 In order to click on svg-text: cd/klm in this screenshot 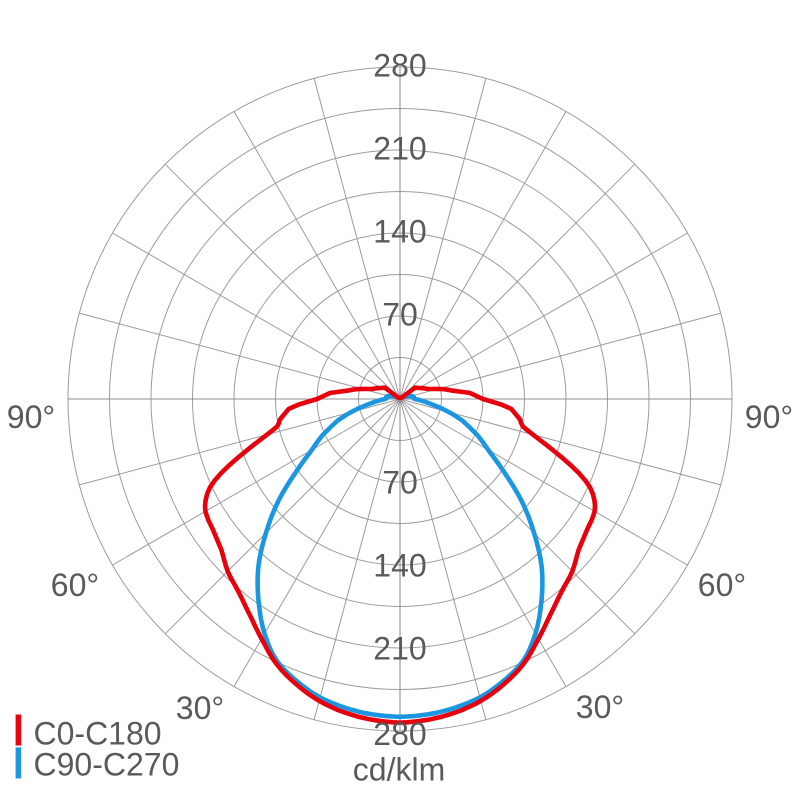, I will do `click(399, 770)`.